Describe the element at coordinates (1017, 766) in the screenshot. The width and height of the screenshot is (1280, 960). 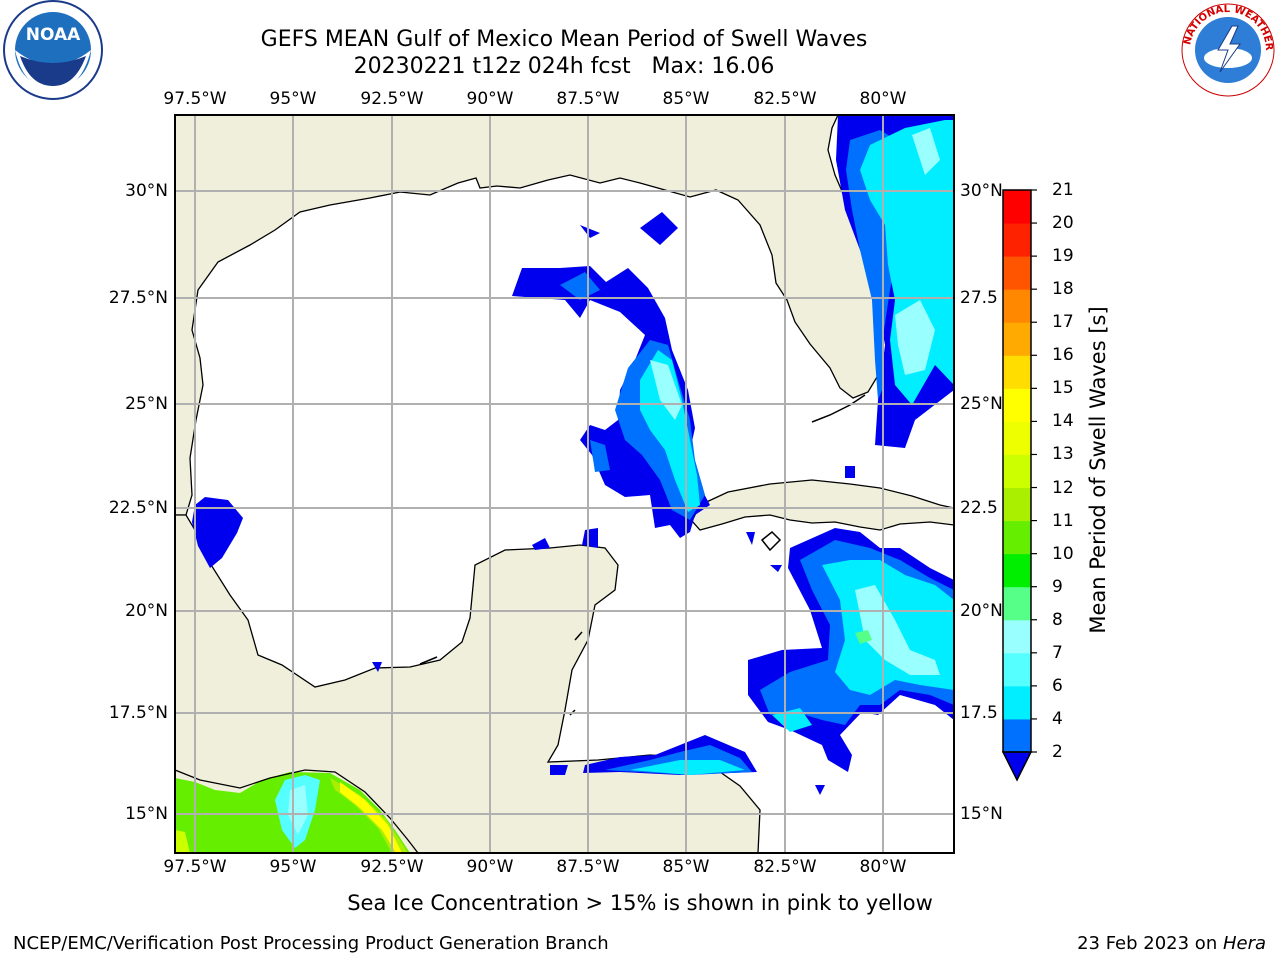
I see `colorbar-extend-min` at that location.